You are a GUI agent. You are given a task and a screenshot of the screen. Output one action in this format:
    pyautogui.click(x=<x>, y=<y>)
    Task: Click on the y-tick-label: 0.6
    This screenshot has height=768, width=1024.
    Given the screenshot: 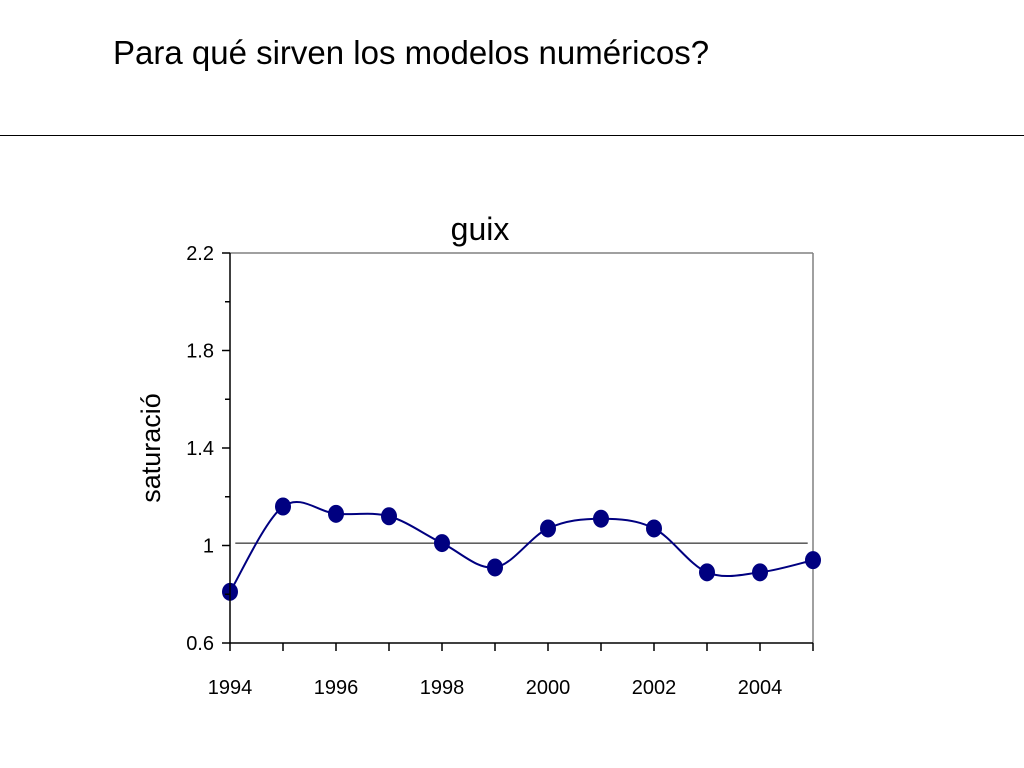 What is the action you would take?
    pyautogui.click(x=200, y=644)
    